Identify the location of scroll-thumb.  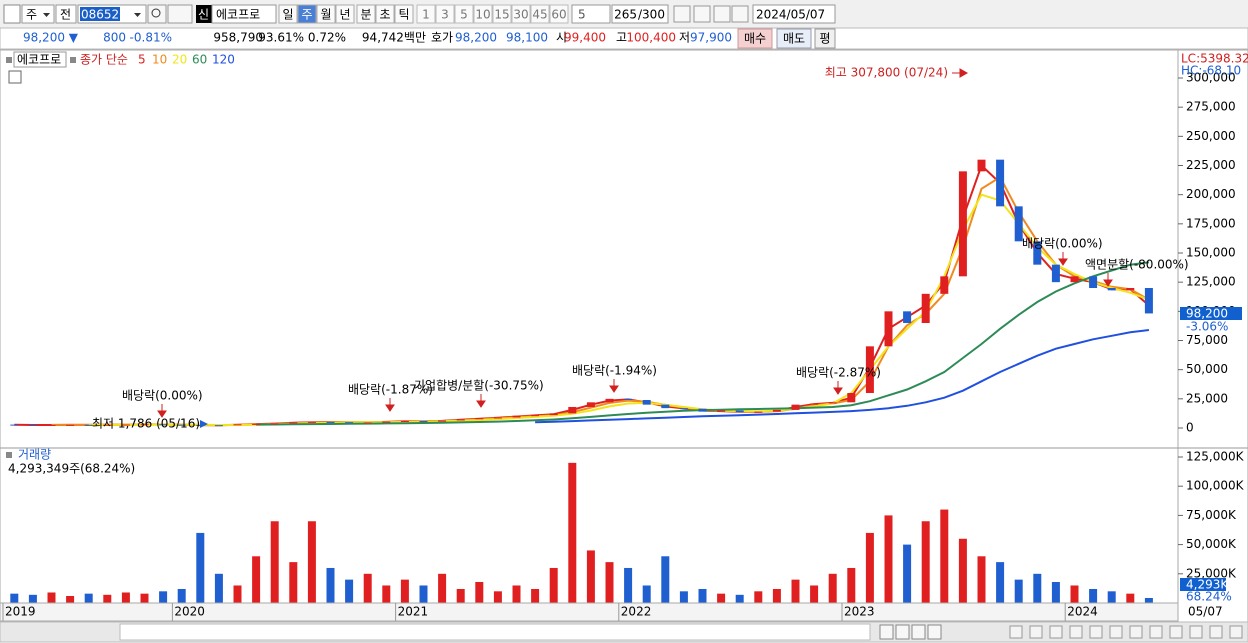
(495, 632).